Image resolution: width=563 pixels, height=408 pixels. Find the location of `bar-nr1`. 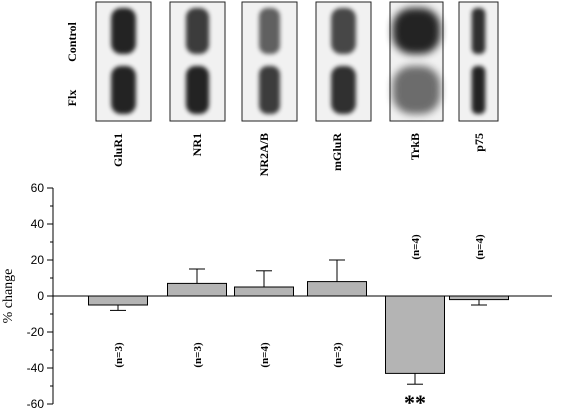

bar-nr1 is located at coordinates (197, 289).